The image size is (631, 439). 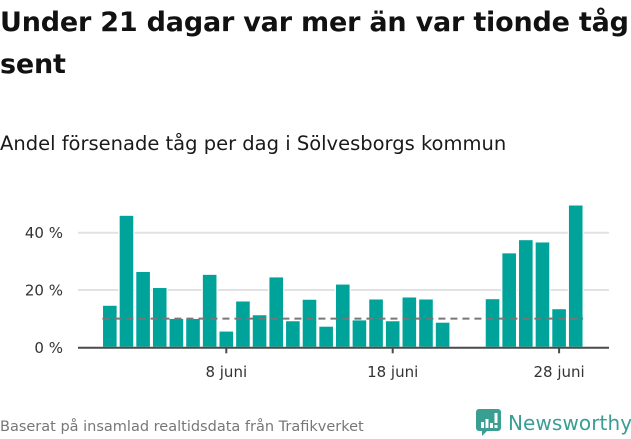 I want to click on newsworthy-logo: Newsworthy, so click(x=553, y=422).